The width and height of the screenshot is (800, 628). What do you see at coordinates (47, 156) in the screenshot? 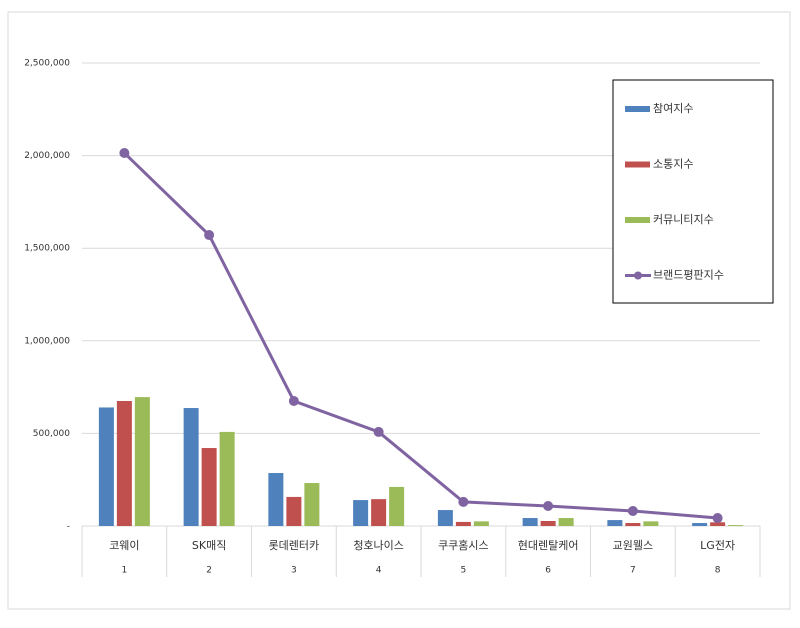
I see `y-tick-label: 2,000,000` at bounding box center [47, 156].